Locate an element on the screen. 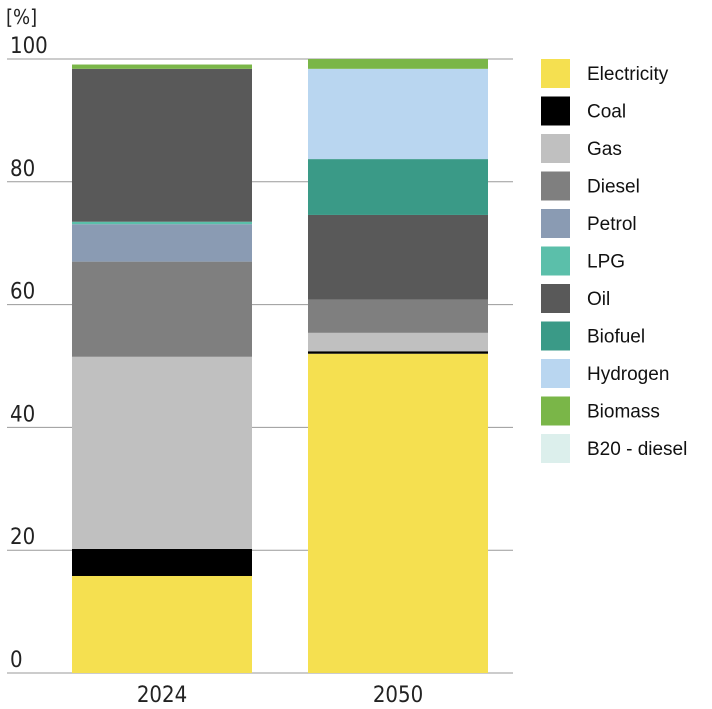  y-tick-label-0: 0 is located at coordinates (16, 660).